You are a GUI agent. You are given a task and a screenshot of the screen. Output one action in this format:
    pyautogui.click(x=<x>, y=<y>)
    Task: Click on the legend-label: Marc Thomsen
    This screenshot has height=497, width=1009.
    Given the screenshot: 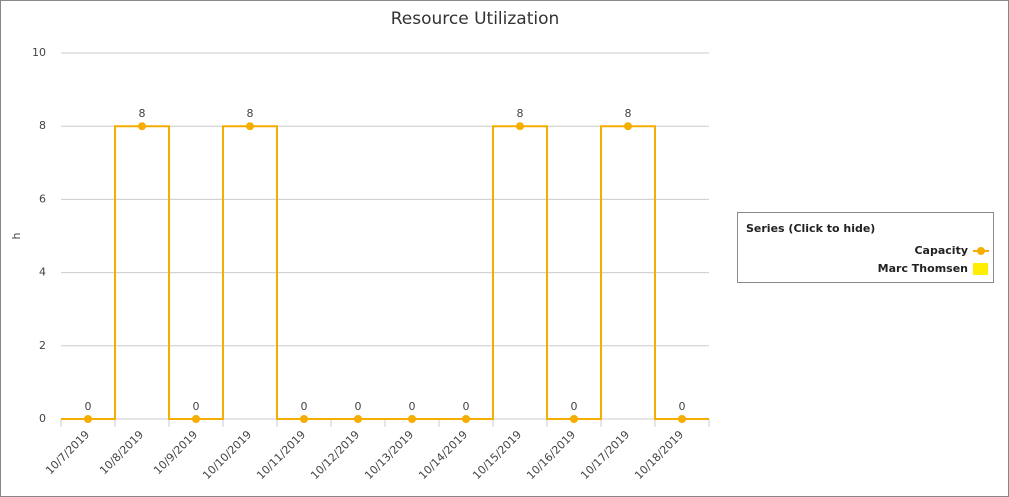 What is the action you would take?
    pyautogui.click(x=923, y=268)
    